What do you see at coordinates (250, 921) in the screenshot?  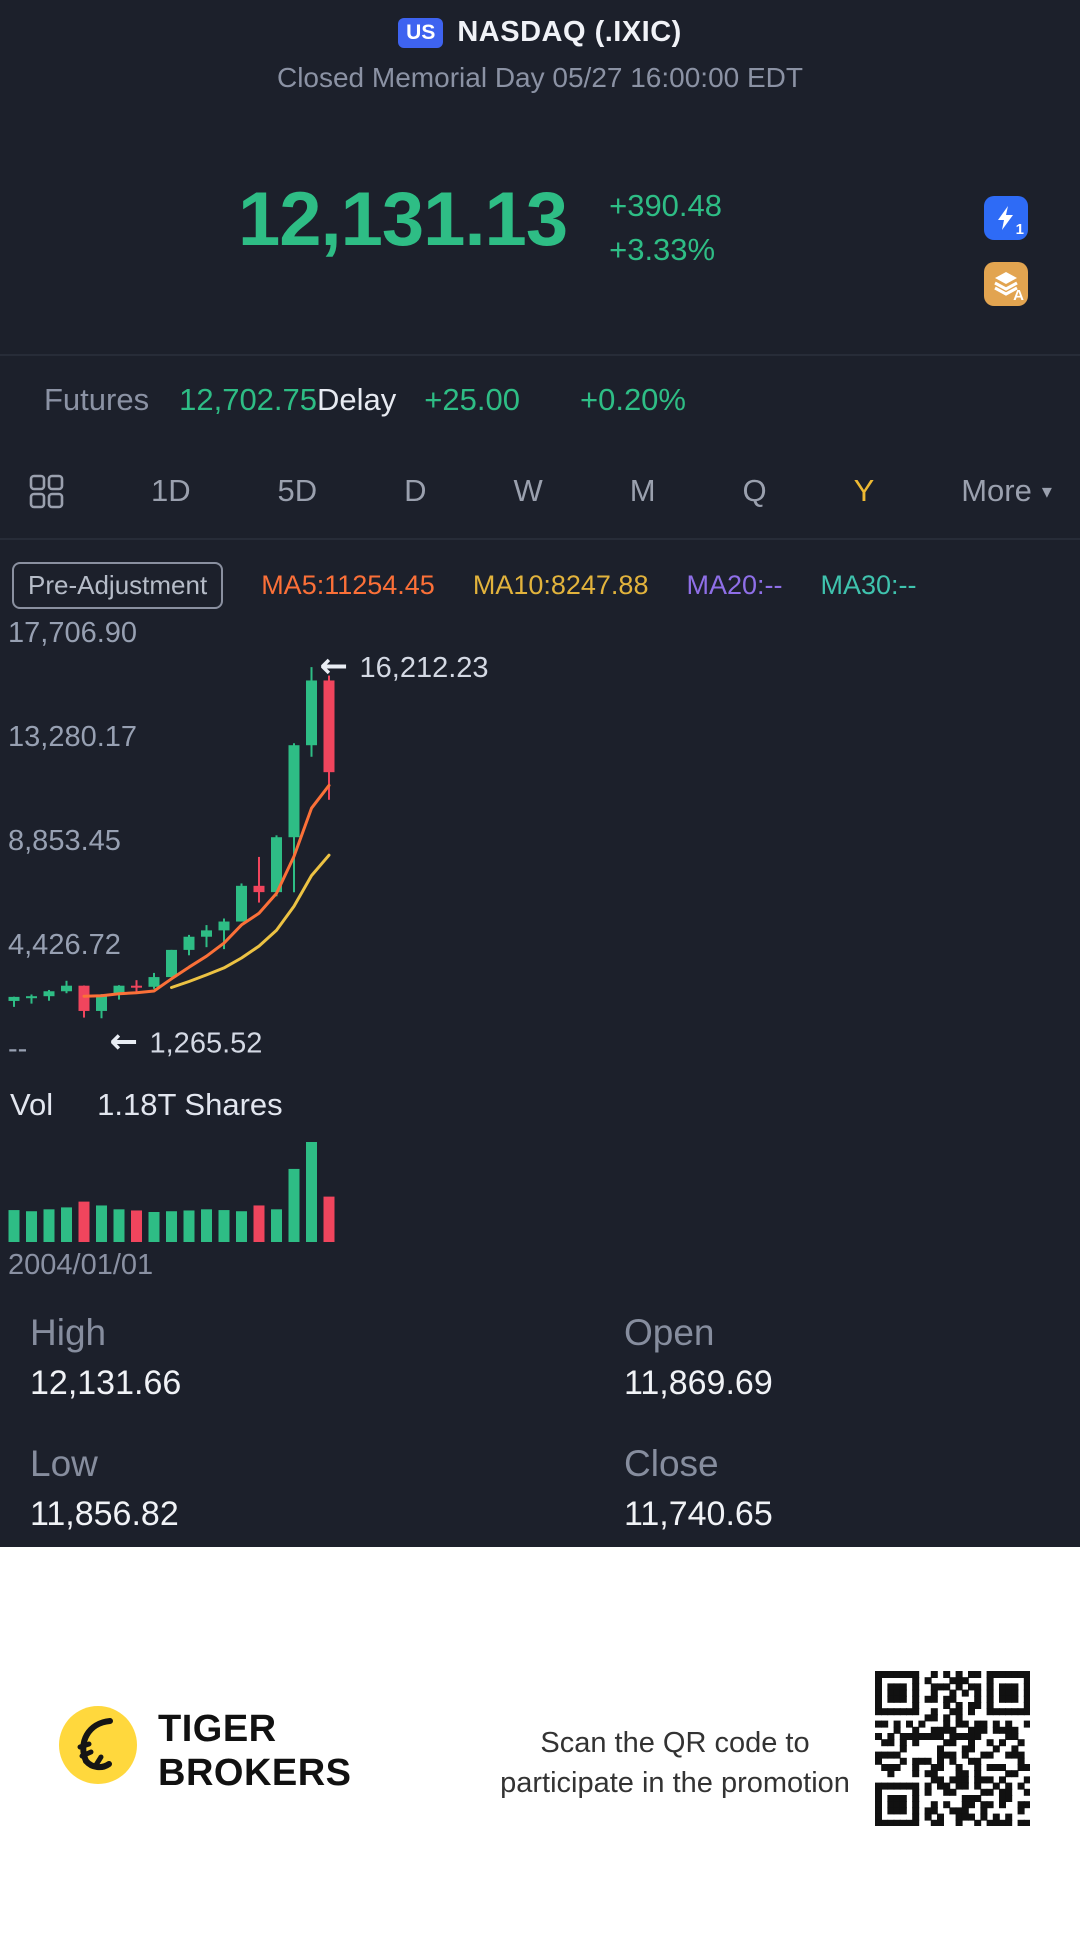 I see `ma10-line` at bounding box center [250, 921].